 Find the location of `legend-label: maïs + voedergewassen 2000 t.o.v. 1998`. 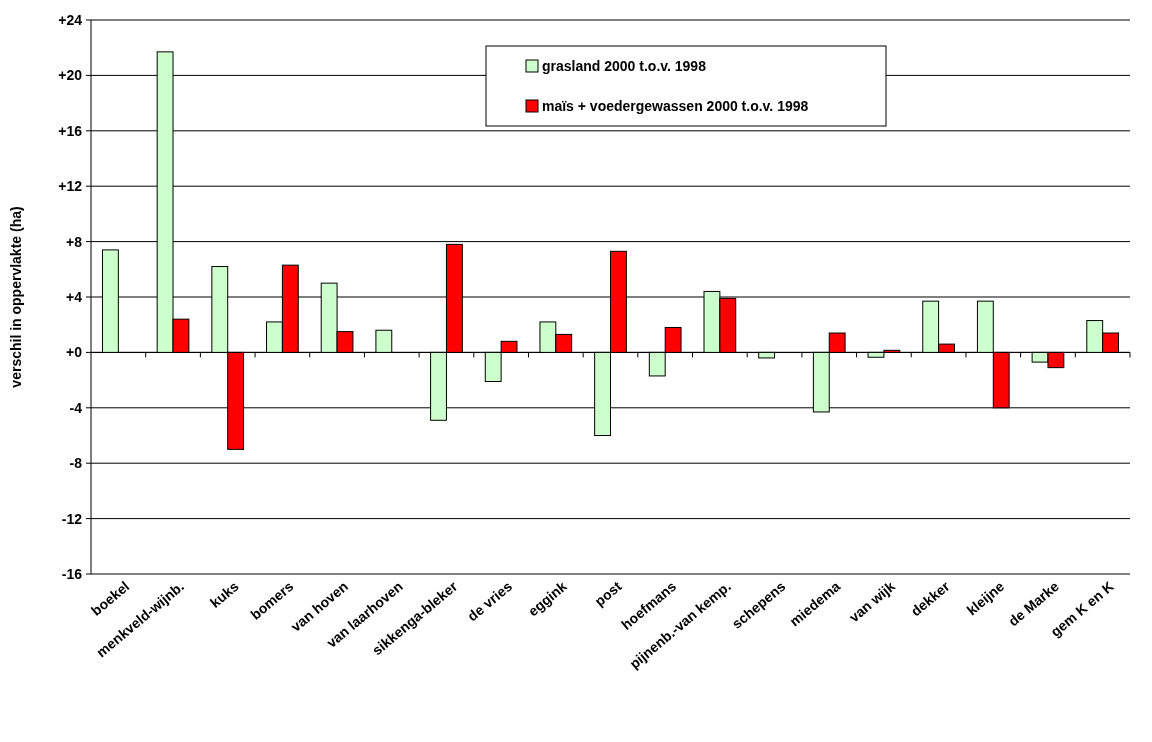

legend-label: maïs + voedergewassen 2000 t.o.v. 1998 is located at coordinates (675, 106).